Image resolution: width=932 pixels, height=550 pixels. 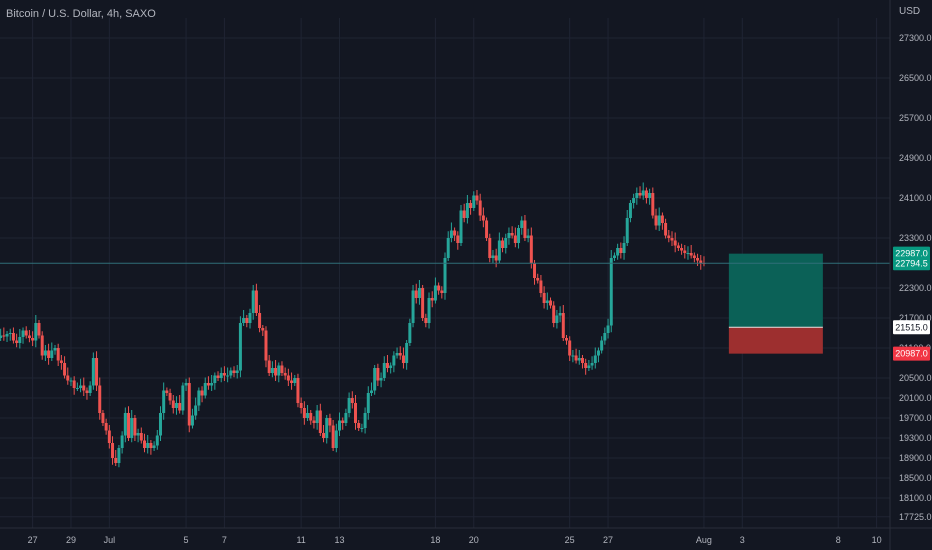 I want to click on last-price-badge-bg, so click(x=911, y=263).